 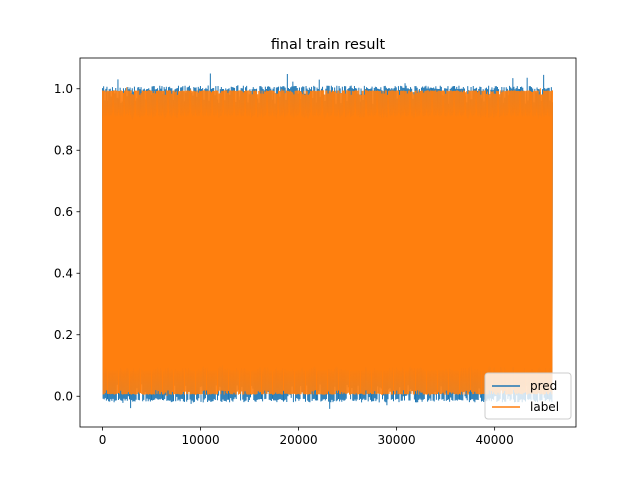 I want to click on x-tick-label: 20000, so click(x=298, y=440).